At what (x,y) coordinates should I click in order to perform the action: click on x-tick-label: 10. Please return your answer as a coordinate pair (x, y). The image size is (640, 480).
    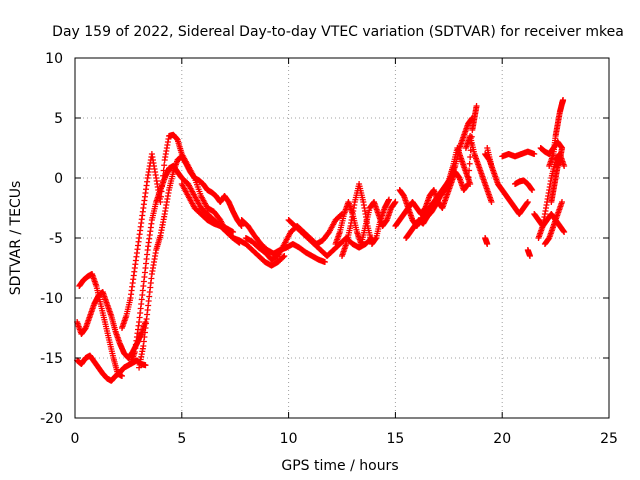
    Looking at the image, I should click on (289, 439).